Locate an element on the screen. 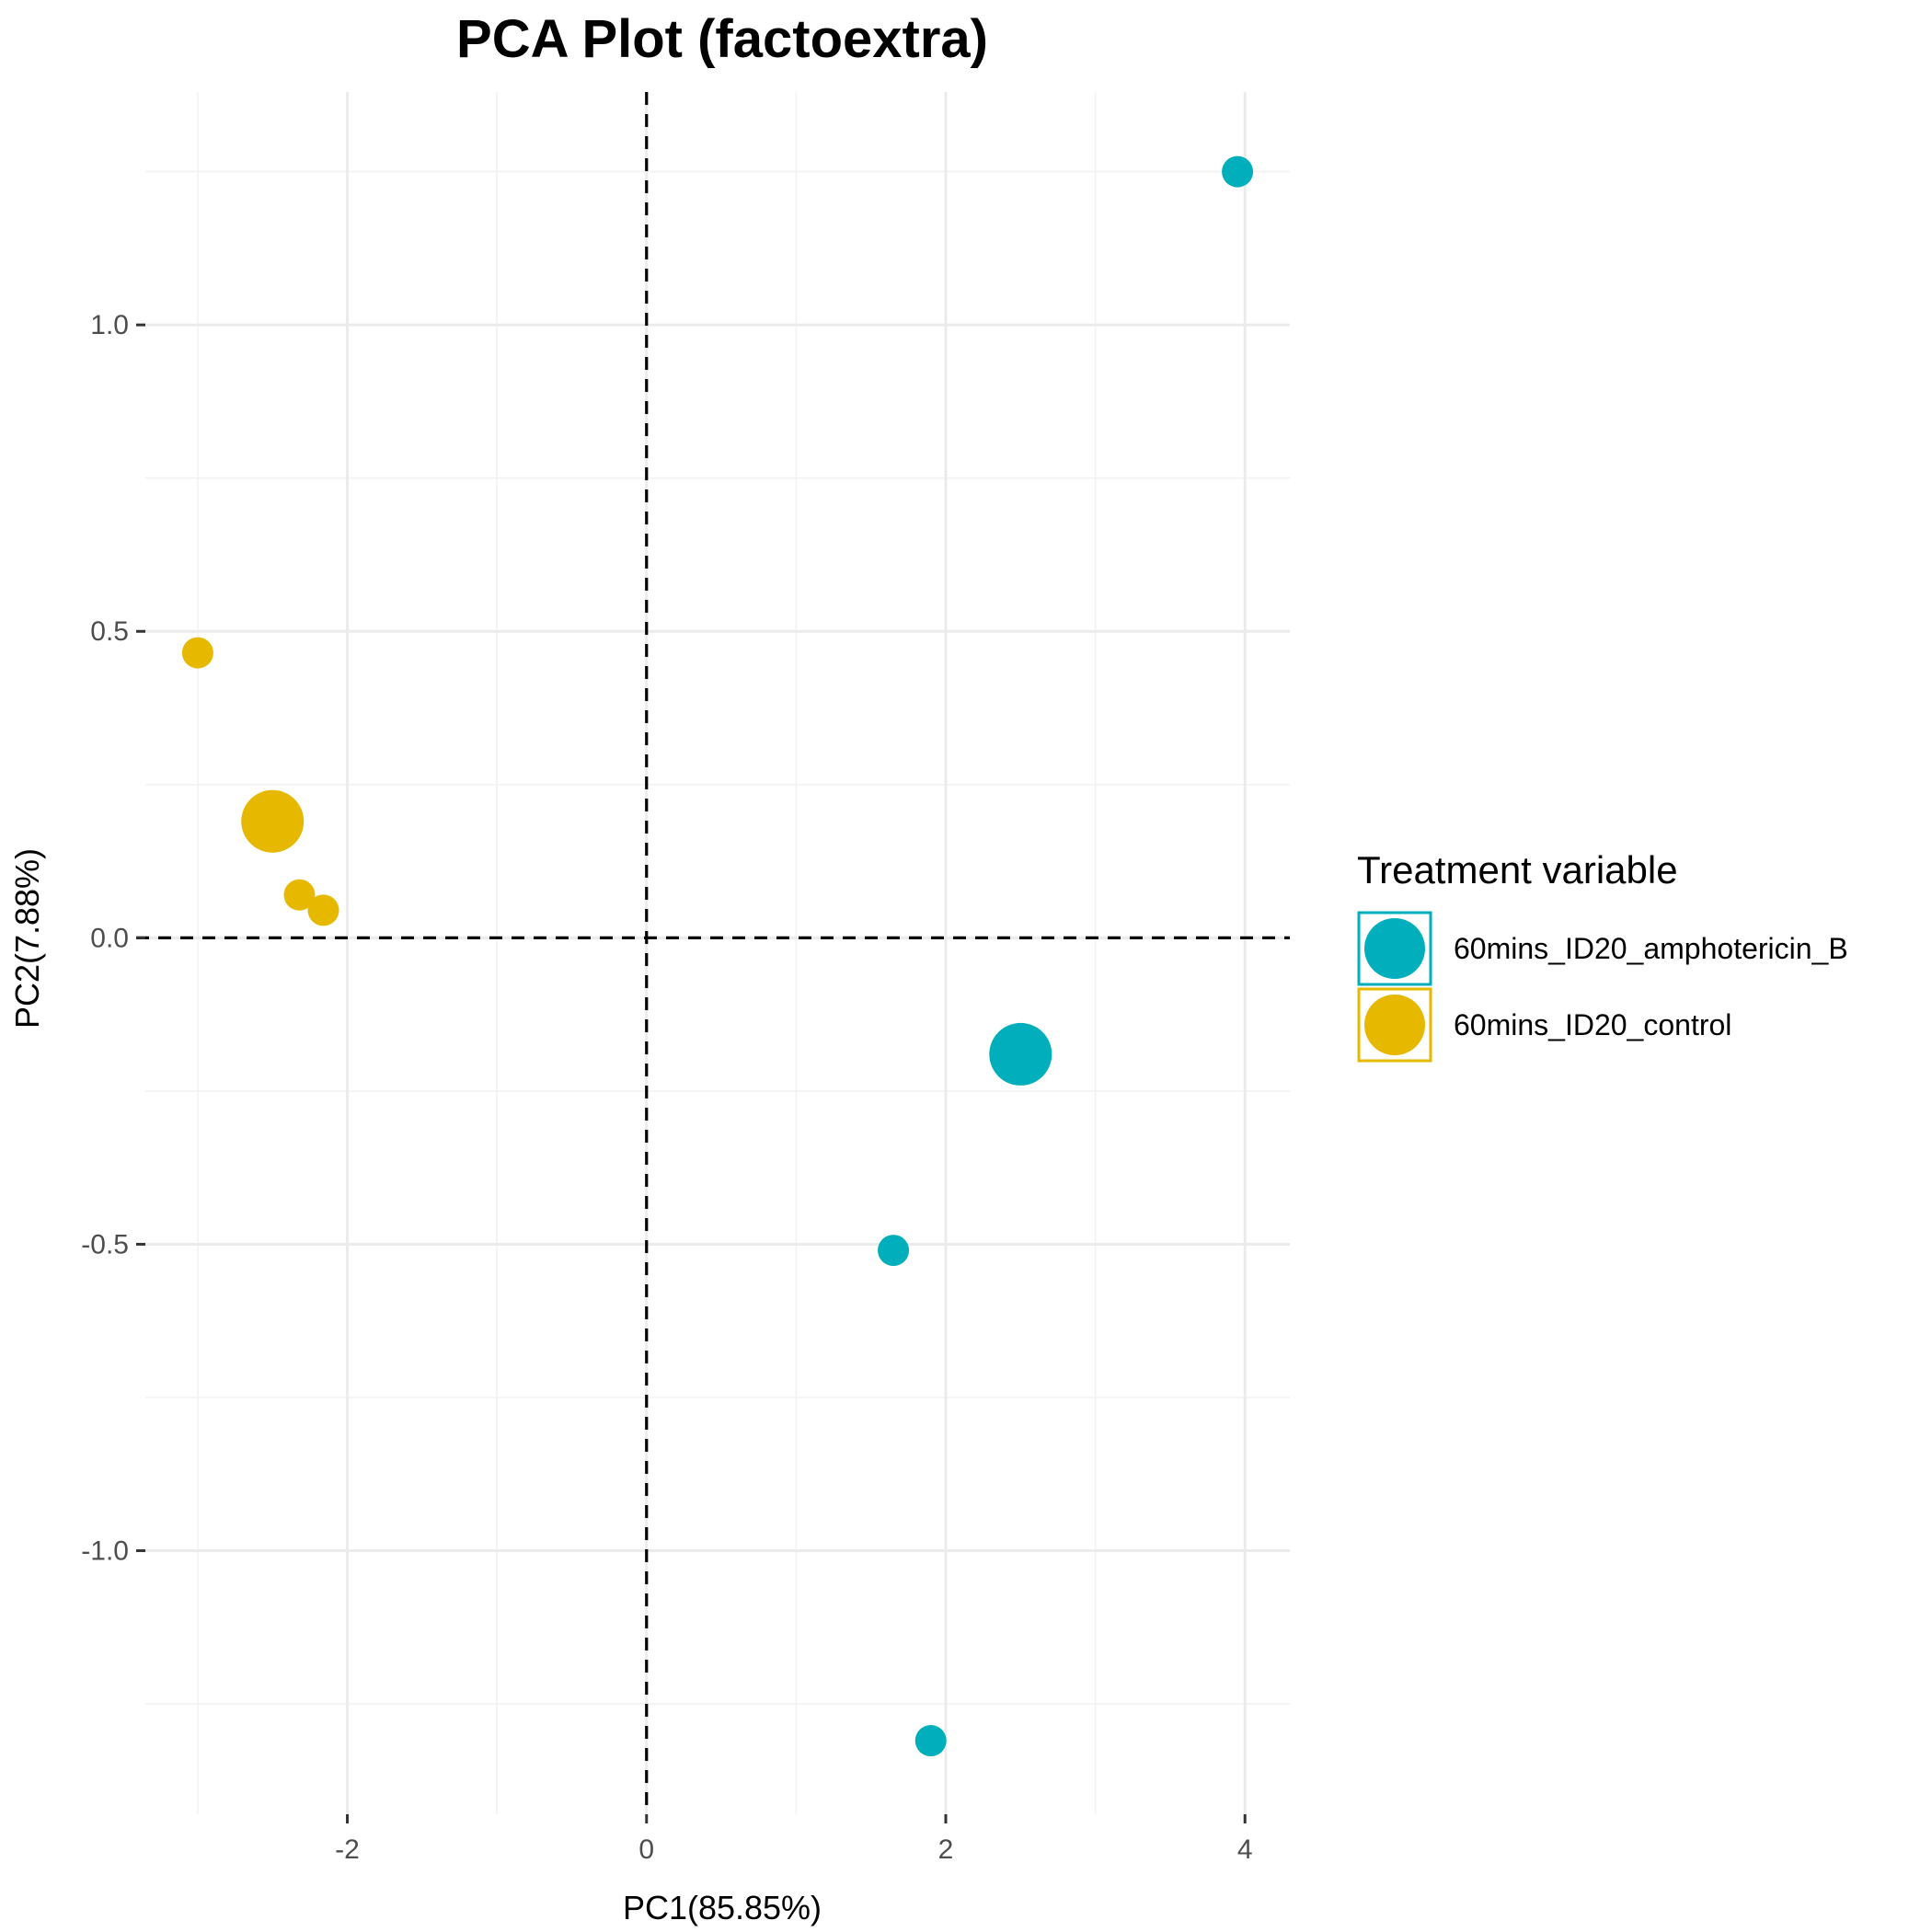  y-tick-label: 0.0 is located at coordinates (109, 938).